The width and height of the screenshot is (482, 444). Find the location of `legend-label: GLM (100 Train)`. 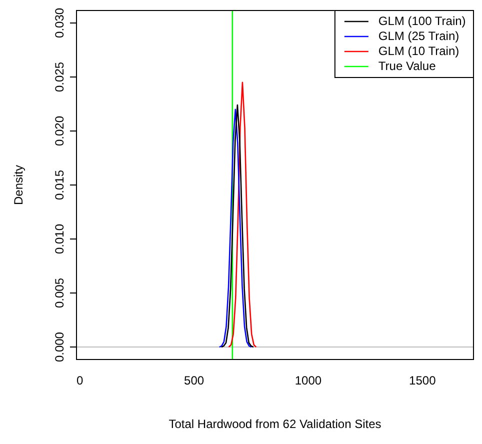

legend-label: GLM (100 Train) is located at coordinates (422, 21).